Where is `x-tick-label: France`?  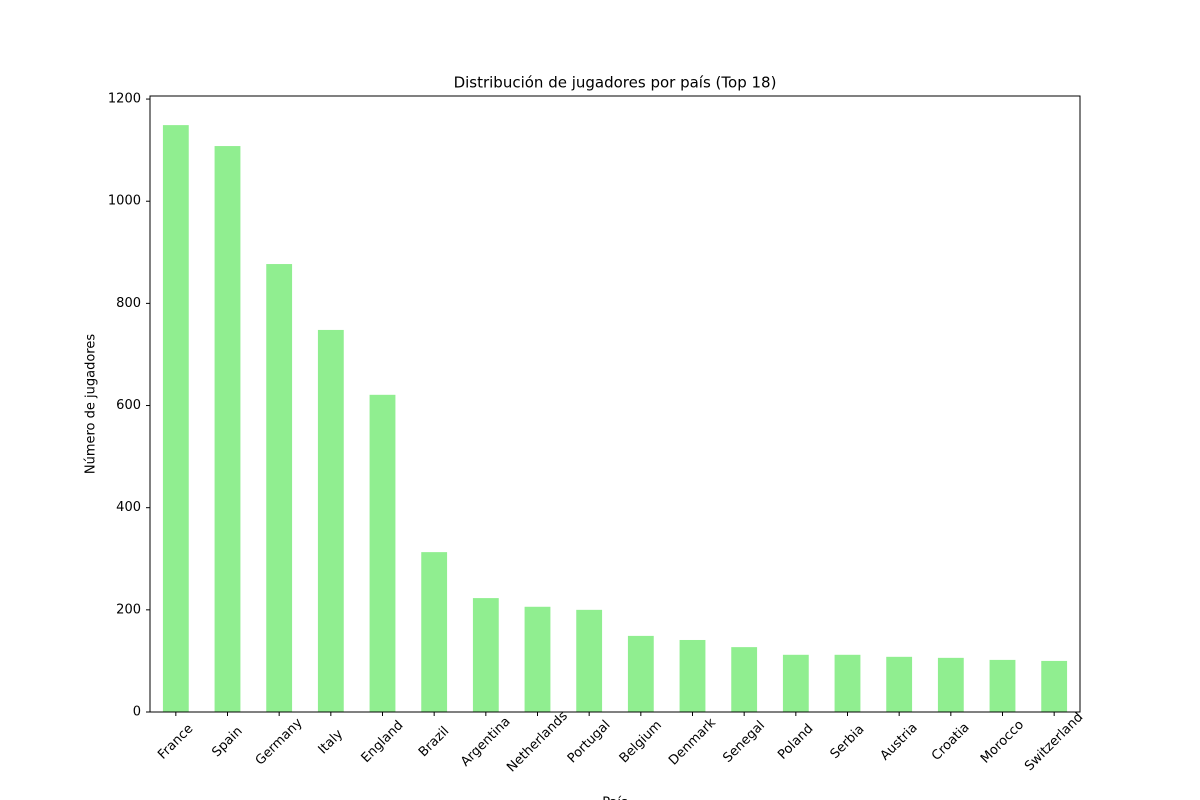
x-tick-label: France is located at coordinates (175, 741).